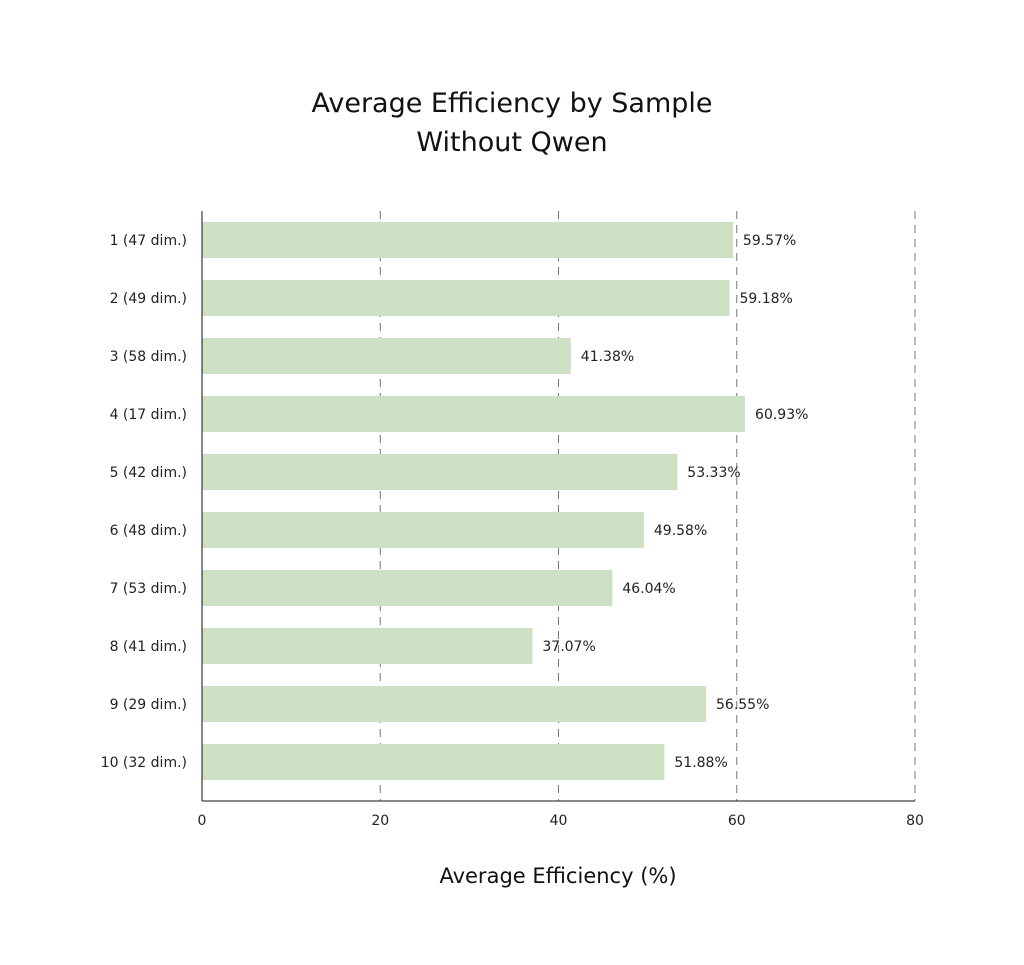 The image size is (1024, 965). Describe the element at coordinates (765, 299) in the screenshot. I see `value-label: 59.18%` at that location.